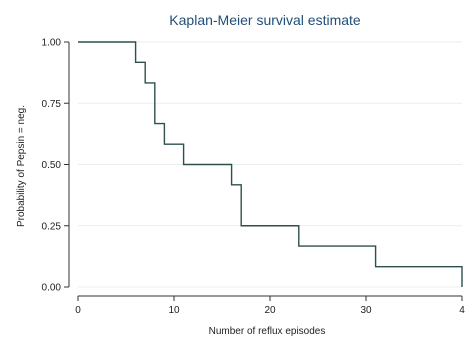 This screenshot has width=468, height=343. What do you see at coordinates (52, 165) in the screenshot?
I see `y-tick-label-2: 0.50` at bounding box center [52, 165].